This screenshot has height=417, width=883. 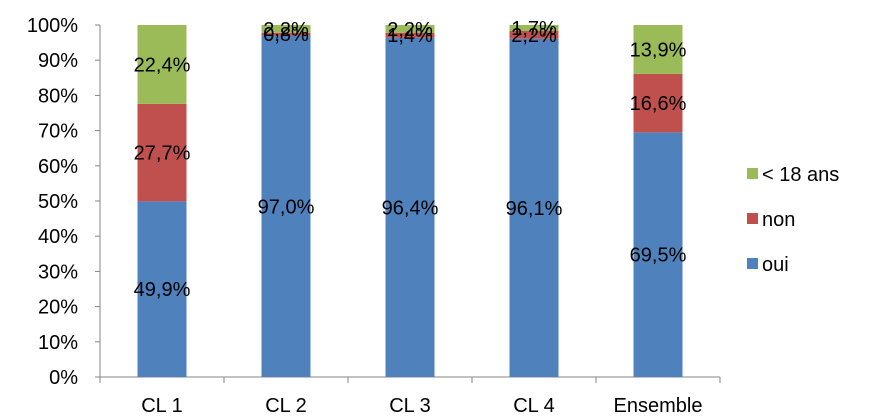 What do you see at coordinates (52, 26) in the screenshot?
I see `y-tick-label: 100%` at bounding box center [52, 26].